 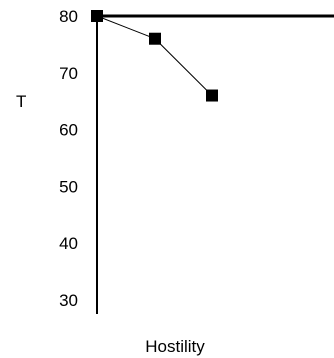 What do you see at coordinates (68, 243) in the screenshot?
I see `y-tick-label: 40` at bounding box center [68, 243].